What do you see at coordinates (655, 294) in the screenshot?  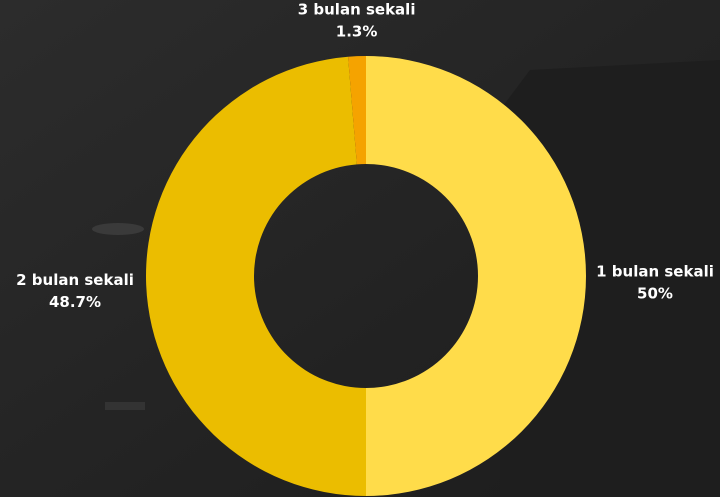 I see `slice-value-label: 50%` at bounding box center [655, 294].